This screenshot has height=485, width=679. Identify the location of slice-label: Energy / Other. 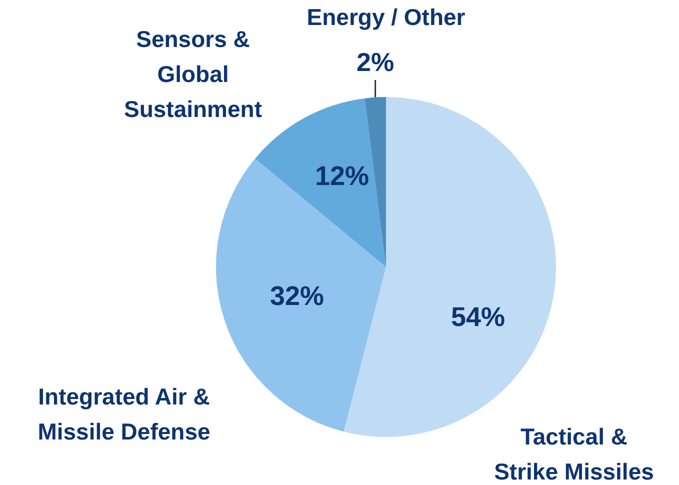
(386, 17).